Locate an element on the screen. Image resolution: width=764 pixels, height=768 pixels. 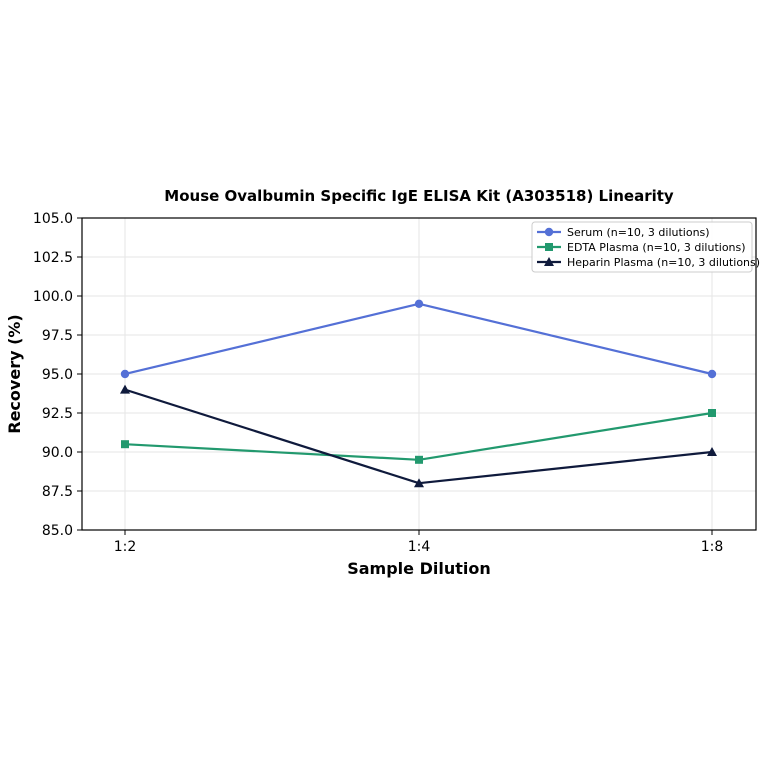
legend-label: EDTA Plasma (n=10, 3 dilutions) is located at coordinates (656, 247).